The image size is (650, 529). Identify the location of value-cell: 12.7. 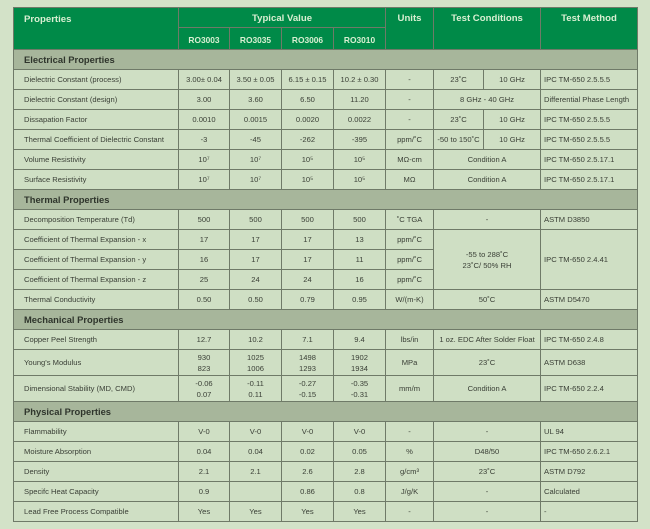
(204, 339).